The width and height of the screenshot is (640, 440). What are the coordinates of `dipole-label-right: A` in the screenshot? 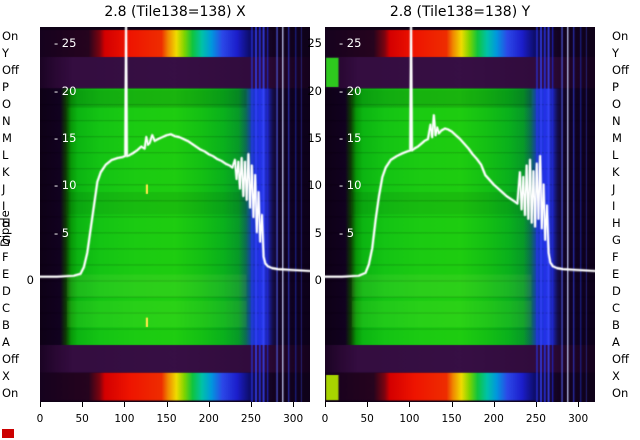 It's located at (616, 342).